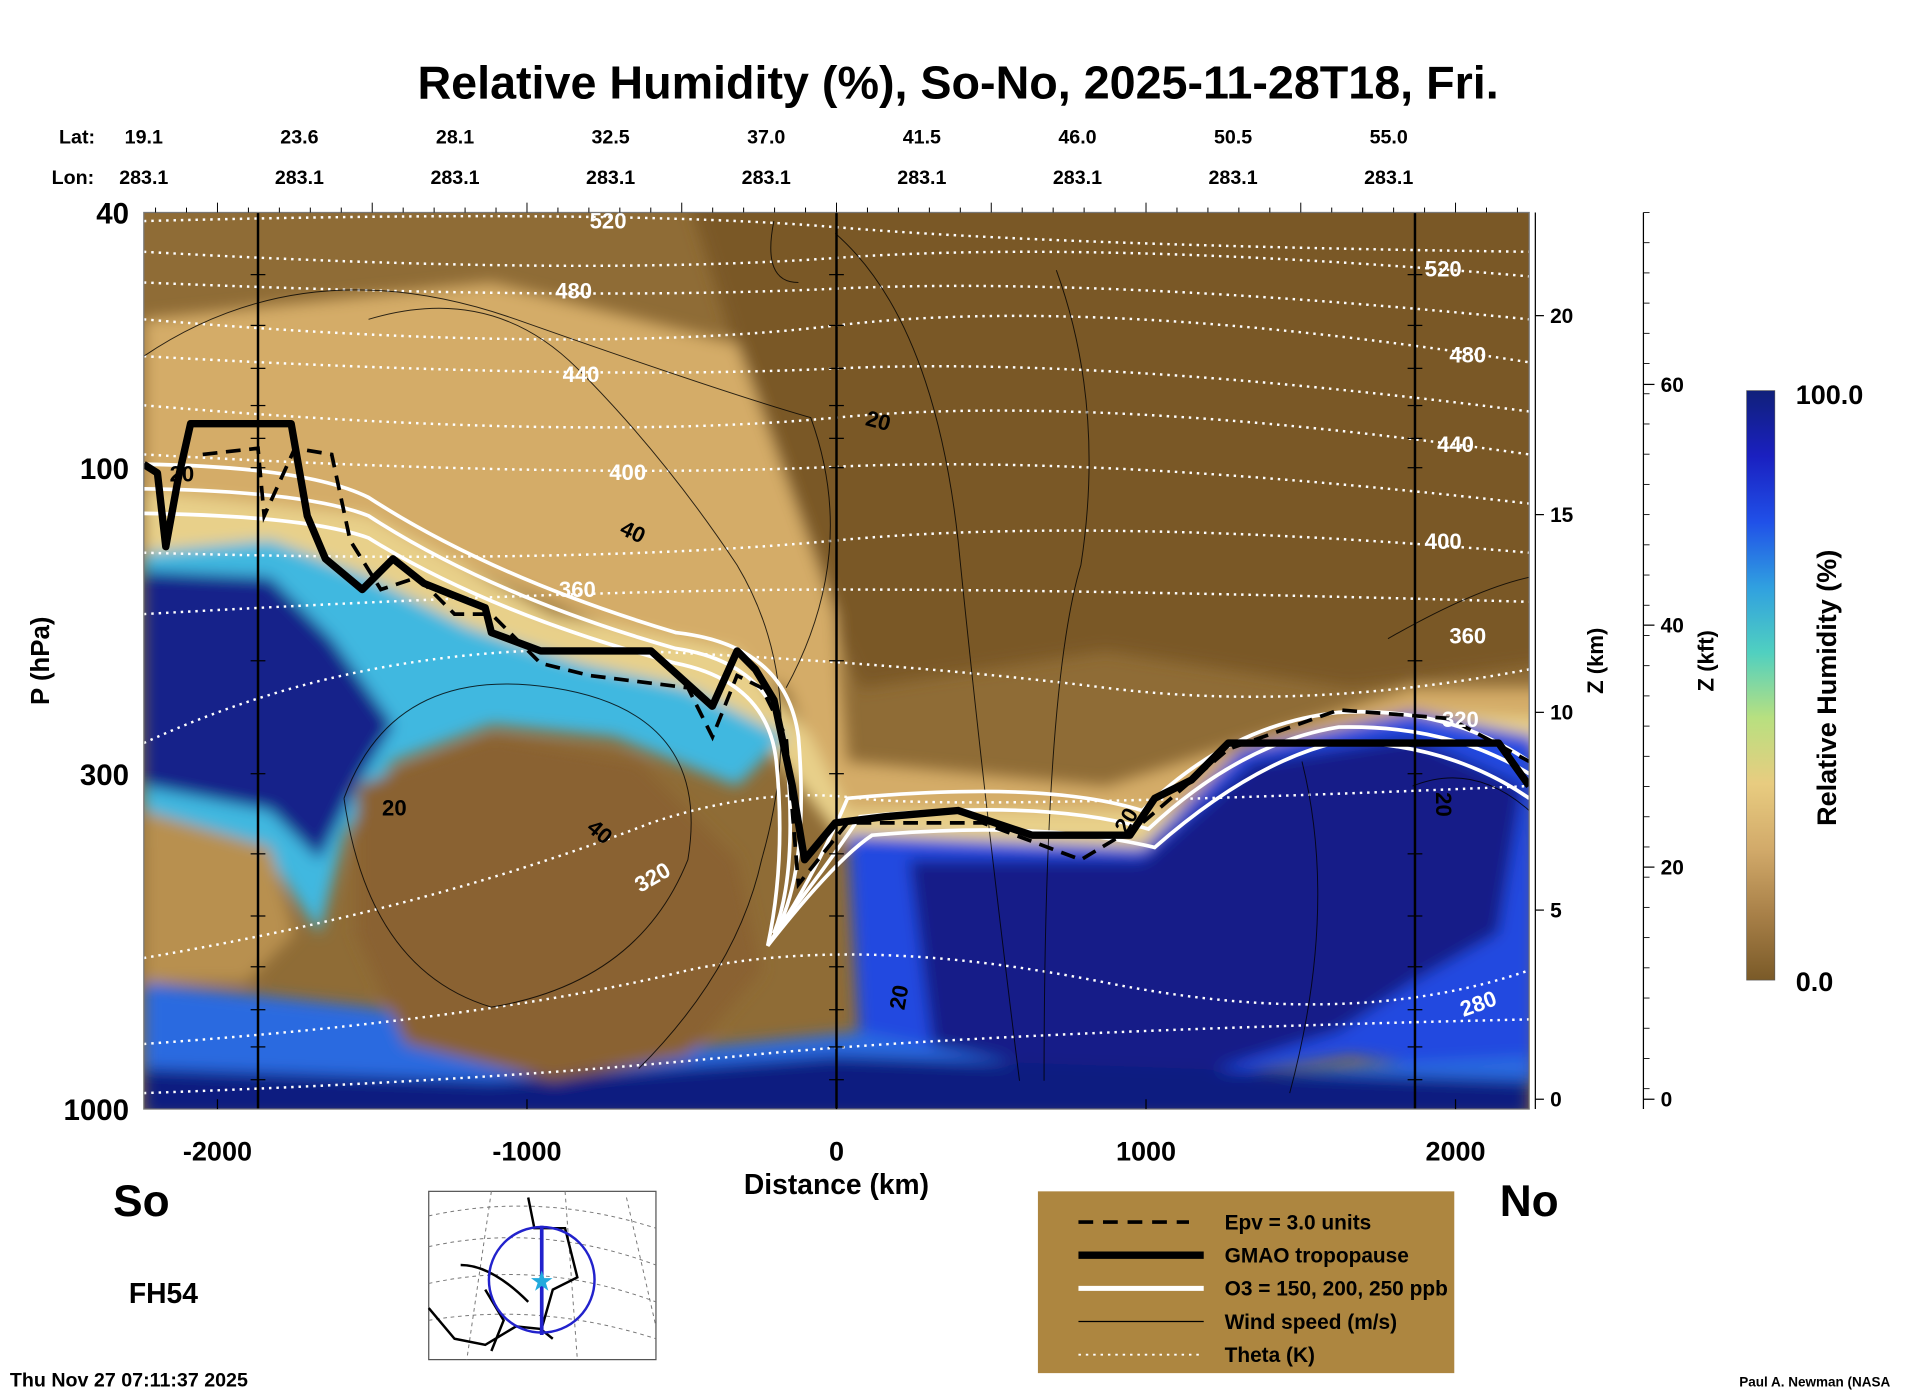 The image size is (1926, 1399). Describe the element at coordinates (1761, 685) in the screenshot. I see `colorbar-scale` at that location.